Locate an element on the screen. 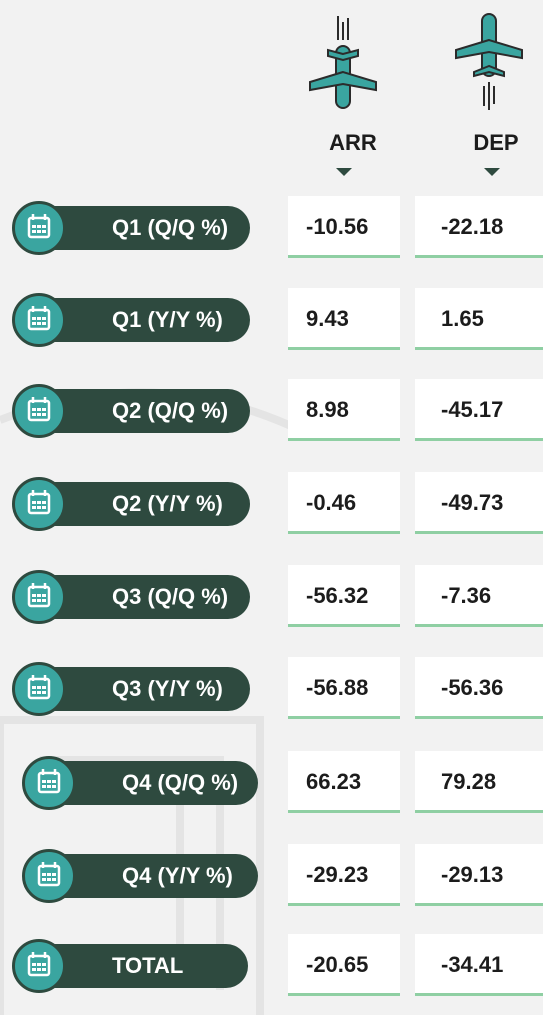 Image resolution: width=543 pixels, height=1015 pixels. arr-value: -20.65 is located at coordinates (344, 965).